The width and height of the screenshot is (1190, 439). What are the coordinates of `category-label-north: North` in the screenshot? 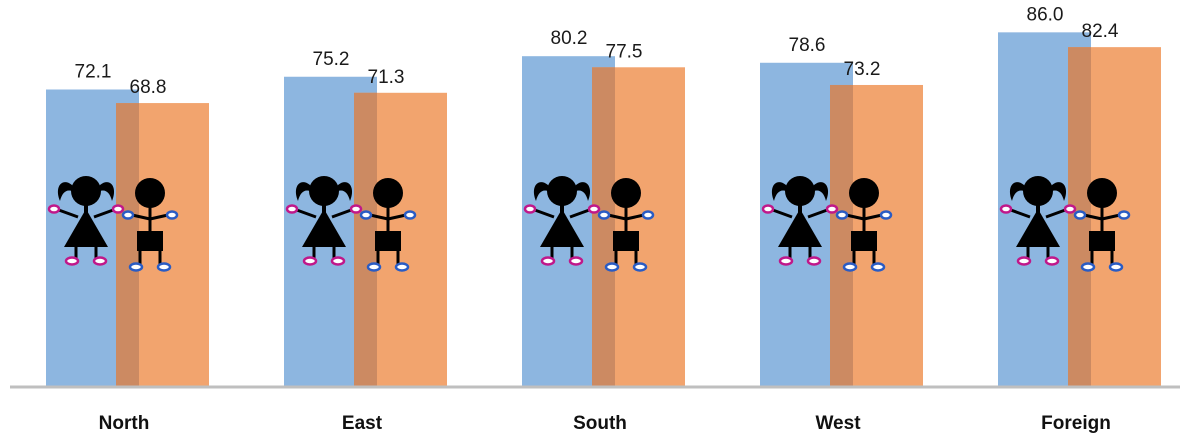 It's located at (124, 423).